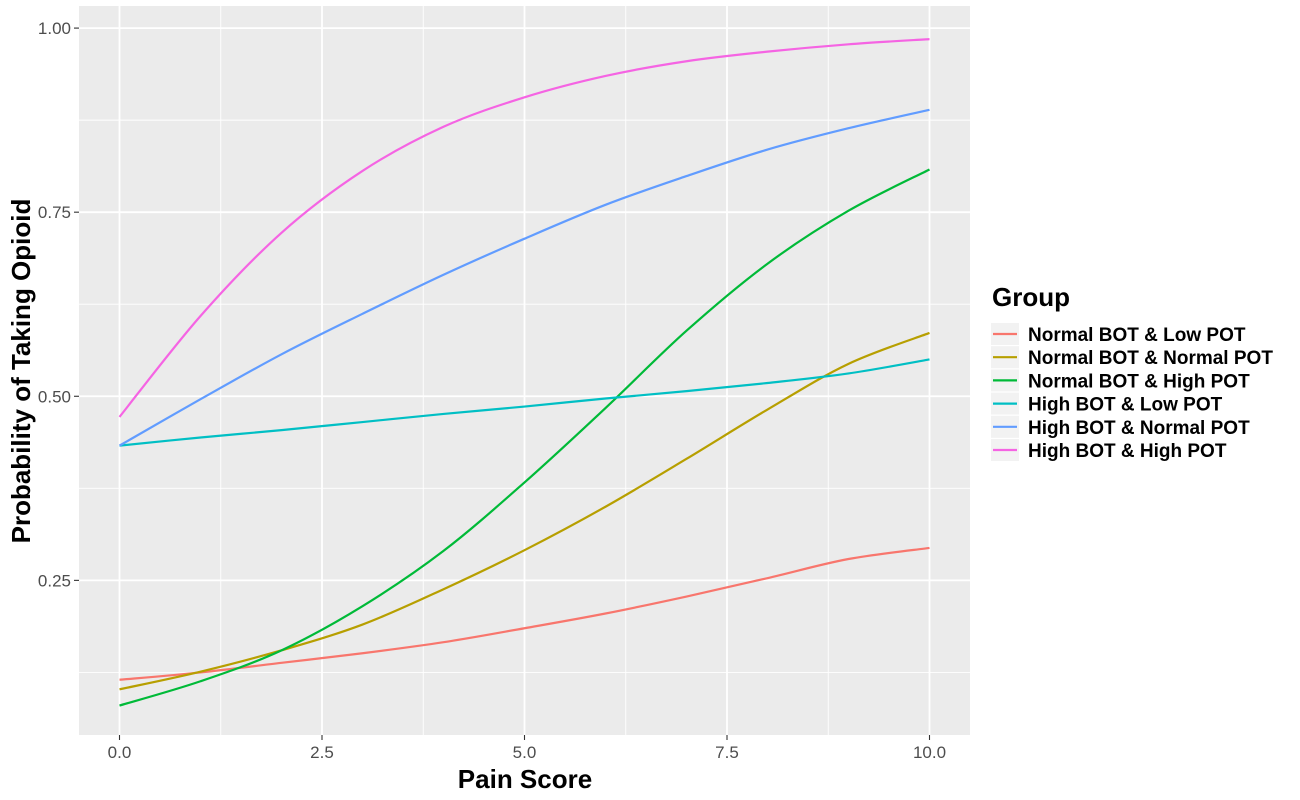 The image size is (1300, 800). I want to click on legend-item: Normal BOT & High POT, so click(1120, 380).